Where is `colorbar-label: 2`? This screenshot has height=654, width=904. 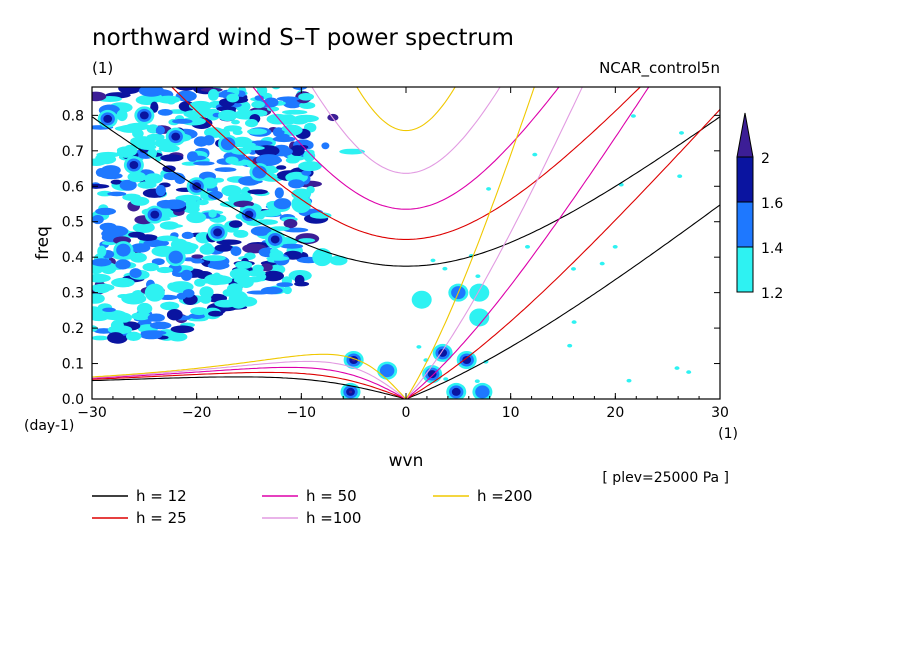
colorbar-label: 2 is located at coordinates (765, 159).